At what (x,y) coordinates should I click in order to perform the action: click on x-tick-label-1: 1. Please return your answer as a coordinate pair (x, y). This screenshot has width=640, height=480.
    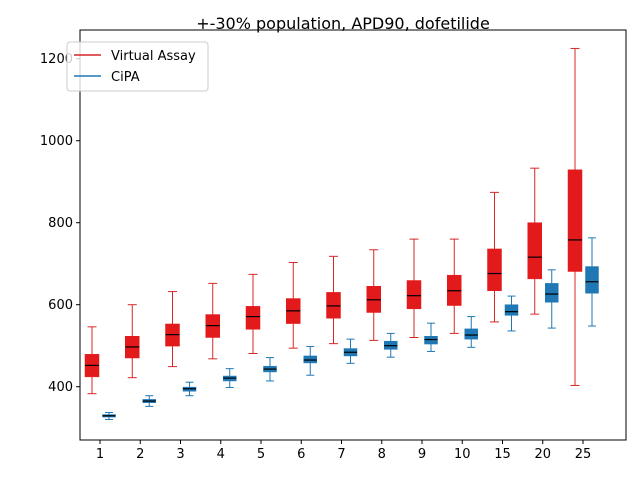
    Looking at the image, I should click on (100, 454).